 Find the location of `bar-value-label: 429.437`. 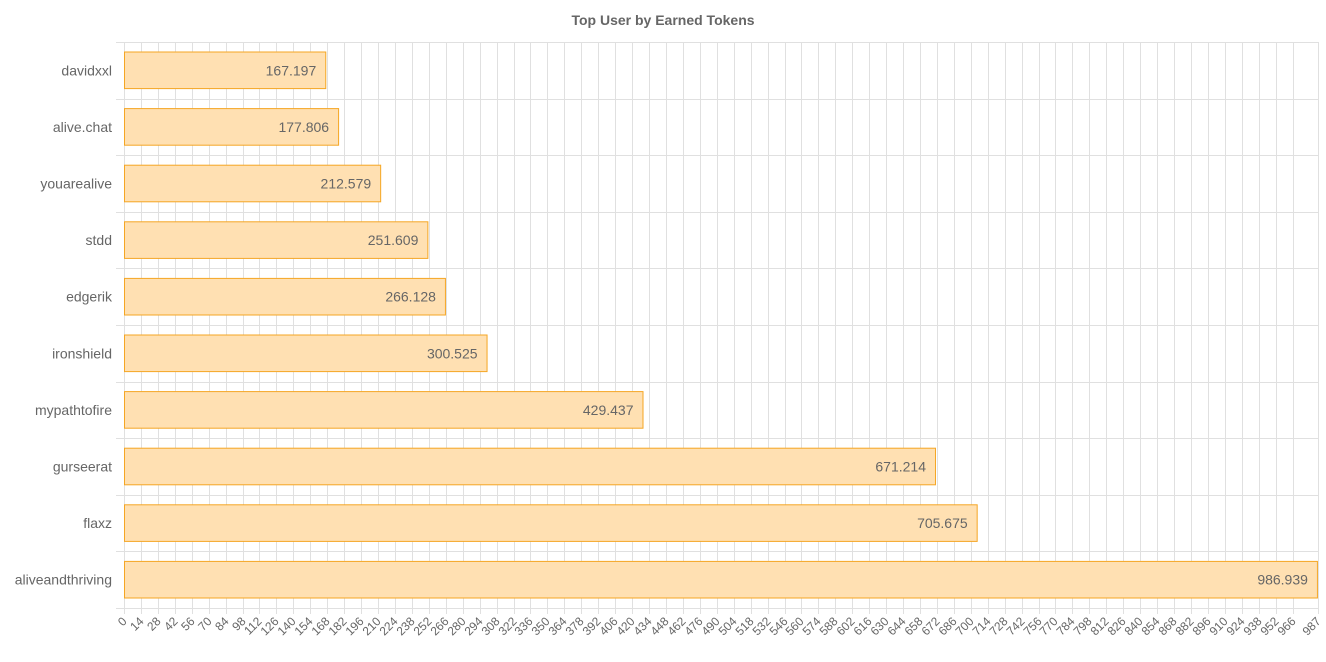

bar-value-label: 429.437 is located at coordinates (608, 410).